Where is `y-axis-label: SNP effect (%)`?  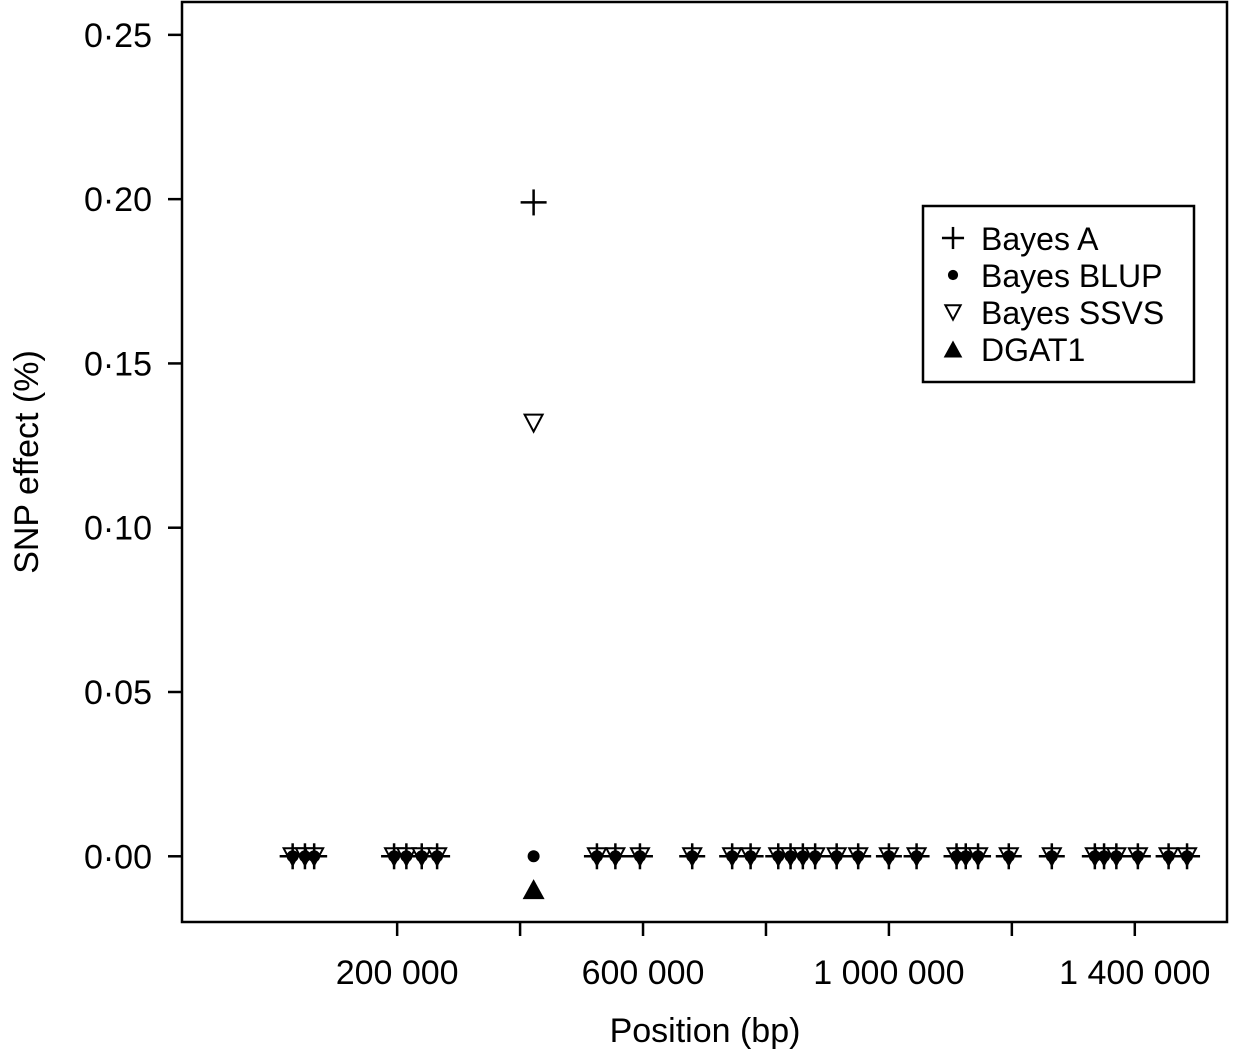 y-axis-label: SNP effect (%) is located at coordinates (27, 462).